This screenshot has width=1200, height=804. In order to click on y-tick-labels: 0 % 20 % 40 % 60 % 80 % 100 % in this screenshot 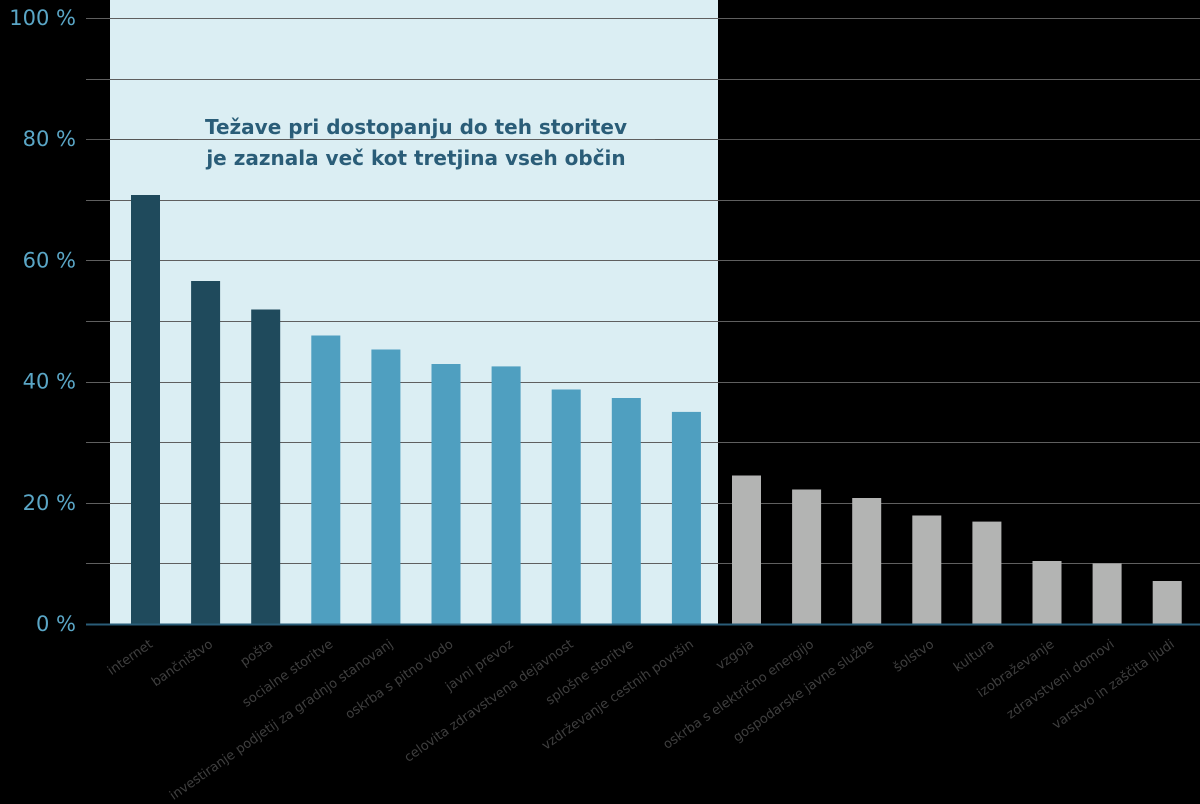, I will do `click(42, 321)`.